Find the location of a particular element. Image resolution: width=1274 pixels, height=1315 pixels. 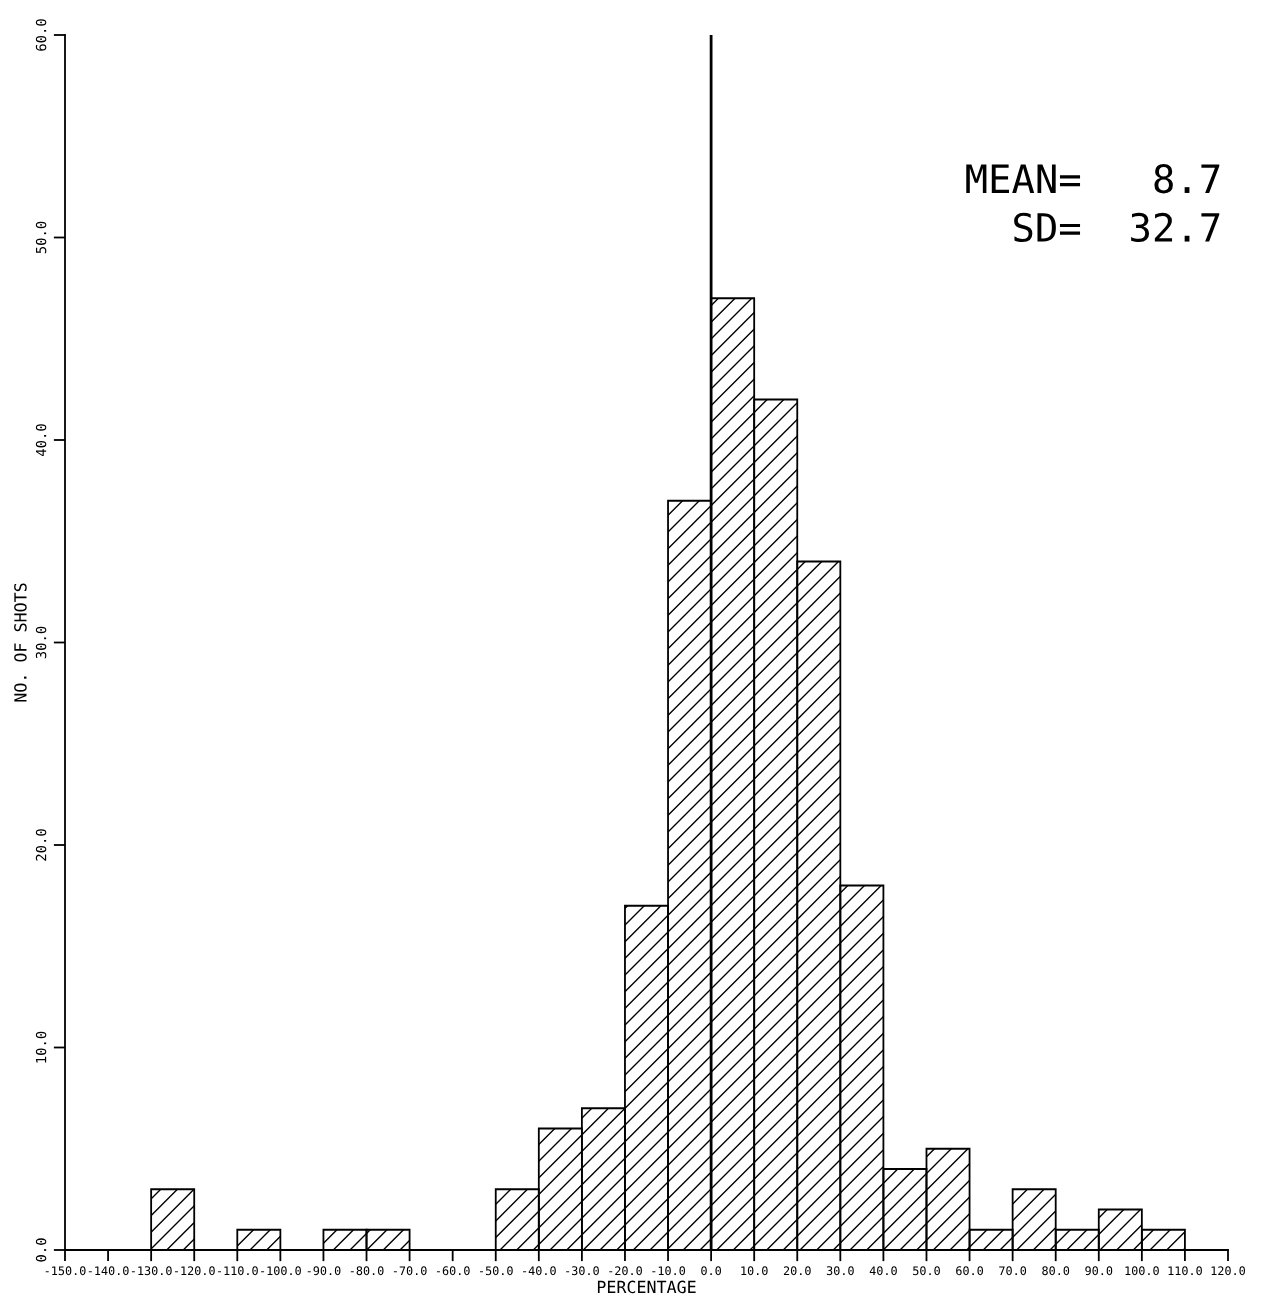

x-tick-label: -20.0 is located at coordinates (625, 1271).